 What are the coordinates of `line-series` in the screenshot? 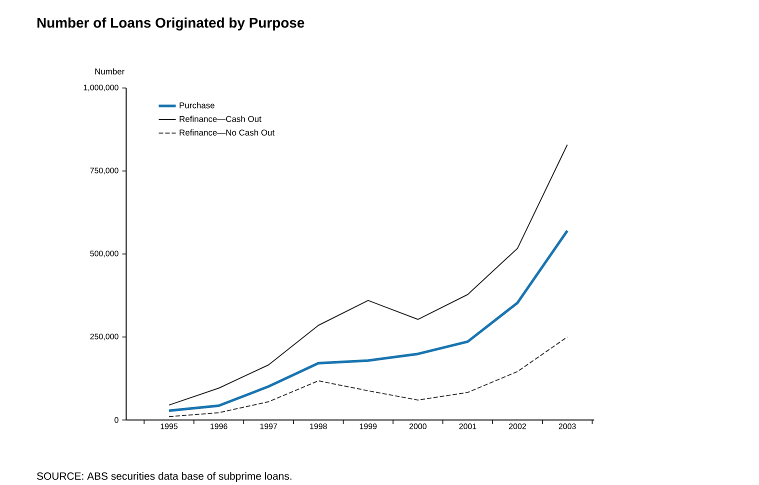 It's located at (368, 377).